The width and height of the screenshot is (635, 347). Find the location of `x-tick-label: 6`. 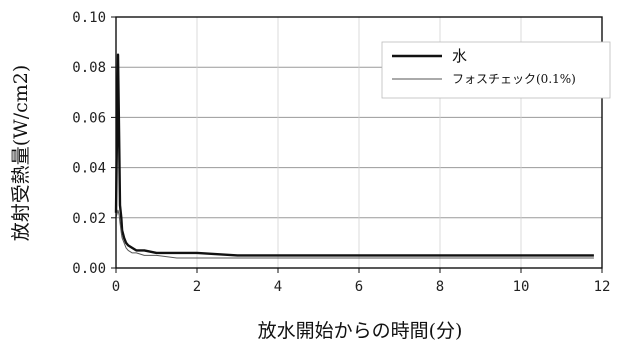

x-tick-label: 6 is located at coordinates (359, 287).